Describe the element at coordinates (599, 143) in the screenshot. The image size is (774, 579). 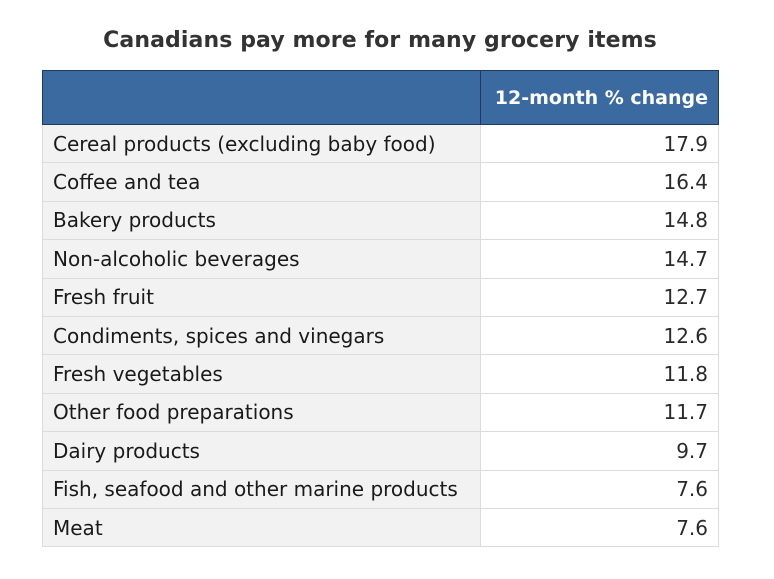
I see `row-value: 17.9` at that location.